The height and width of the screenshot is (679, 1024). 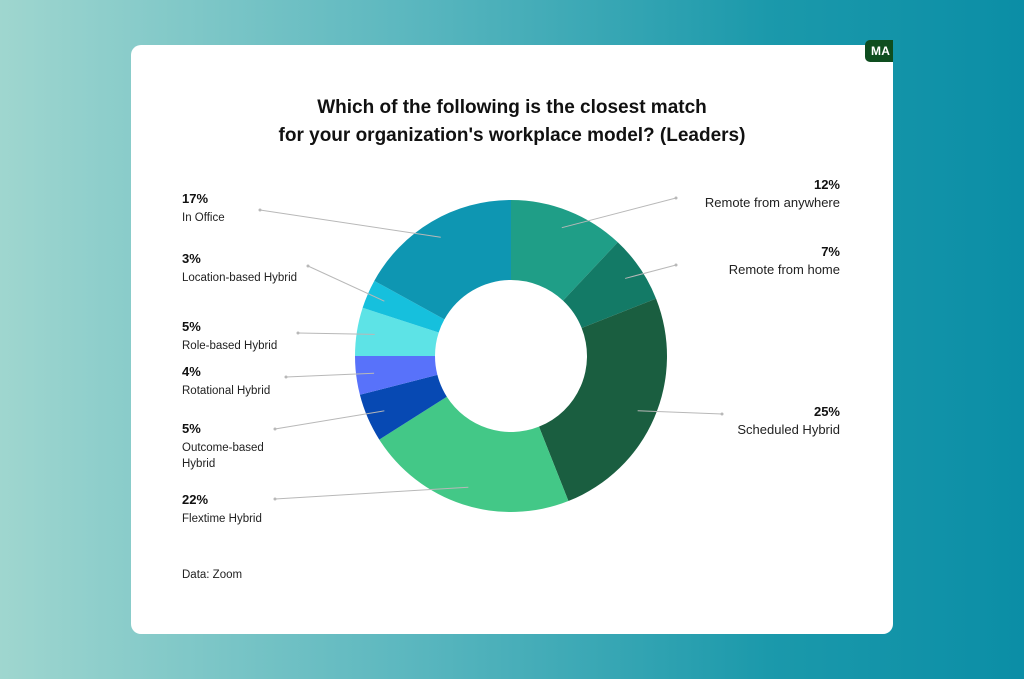 What do you see at coordinates (198, 464) in the screenshot?
I see `slice-name-label: Hybrid` at bounding box center [198, 464].